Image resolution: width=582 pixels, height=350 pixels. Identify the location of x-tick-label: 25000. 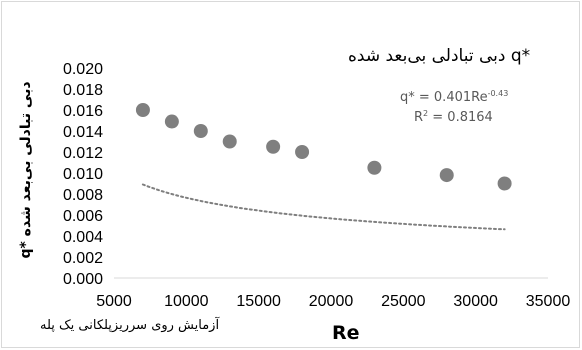
(403, 301).